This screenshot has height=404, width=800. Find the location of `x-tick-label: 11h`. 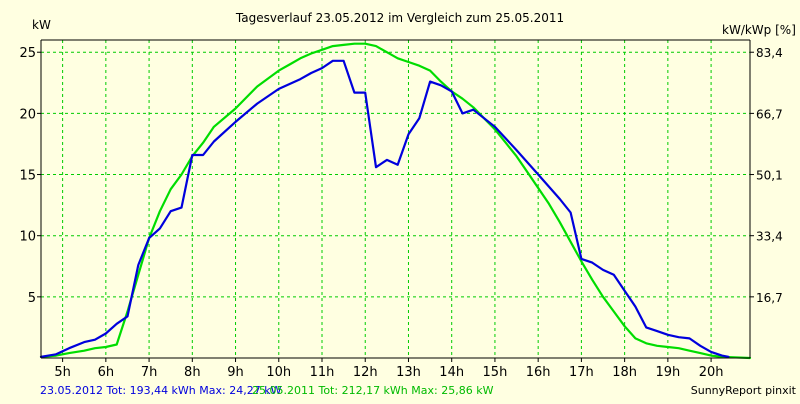

x-tick-label: 11h is located at coordinates (322, 372).